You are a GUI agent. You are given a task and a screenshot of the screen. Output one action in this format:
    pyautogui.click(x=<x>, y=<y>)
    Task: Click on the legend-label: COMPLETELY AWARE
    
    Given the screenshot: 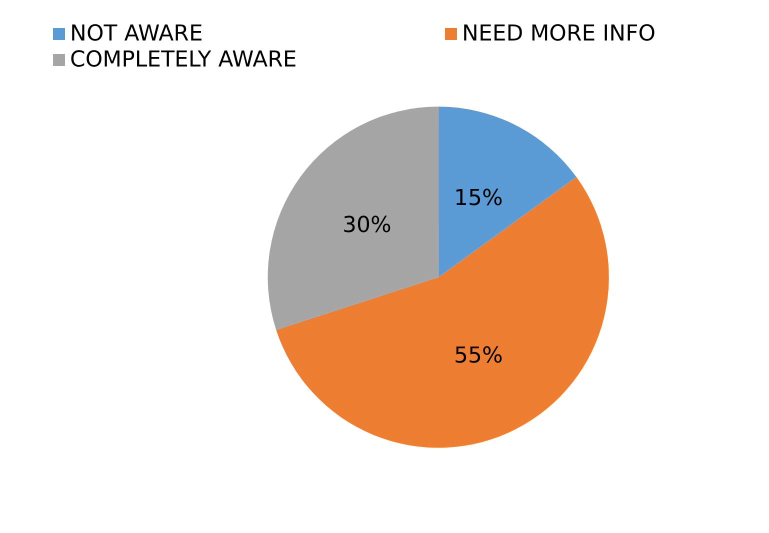 What is the action you would take?
    pyautogui.click(x=183, y=60)
    